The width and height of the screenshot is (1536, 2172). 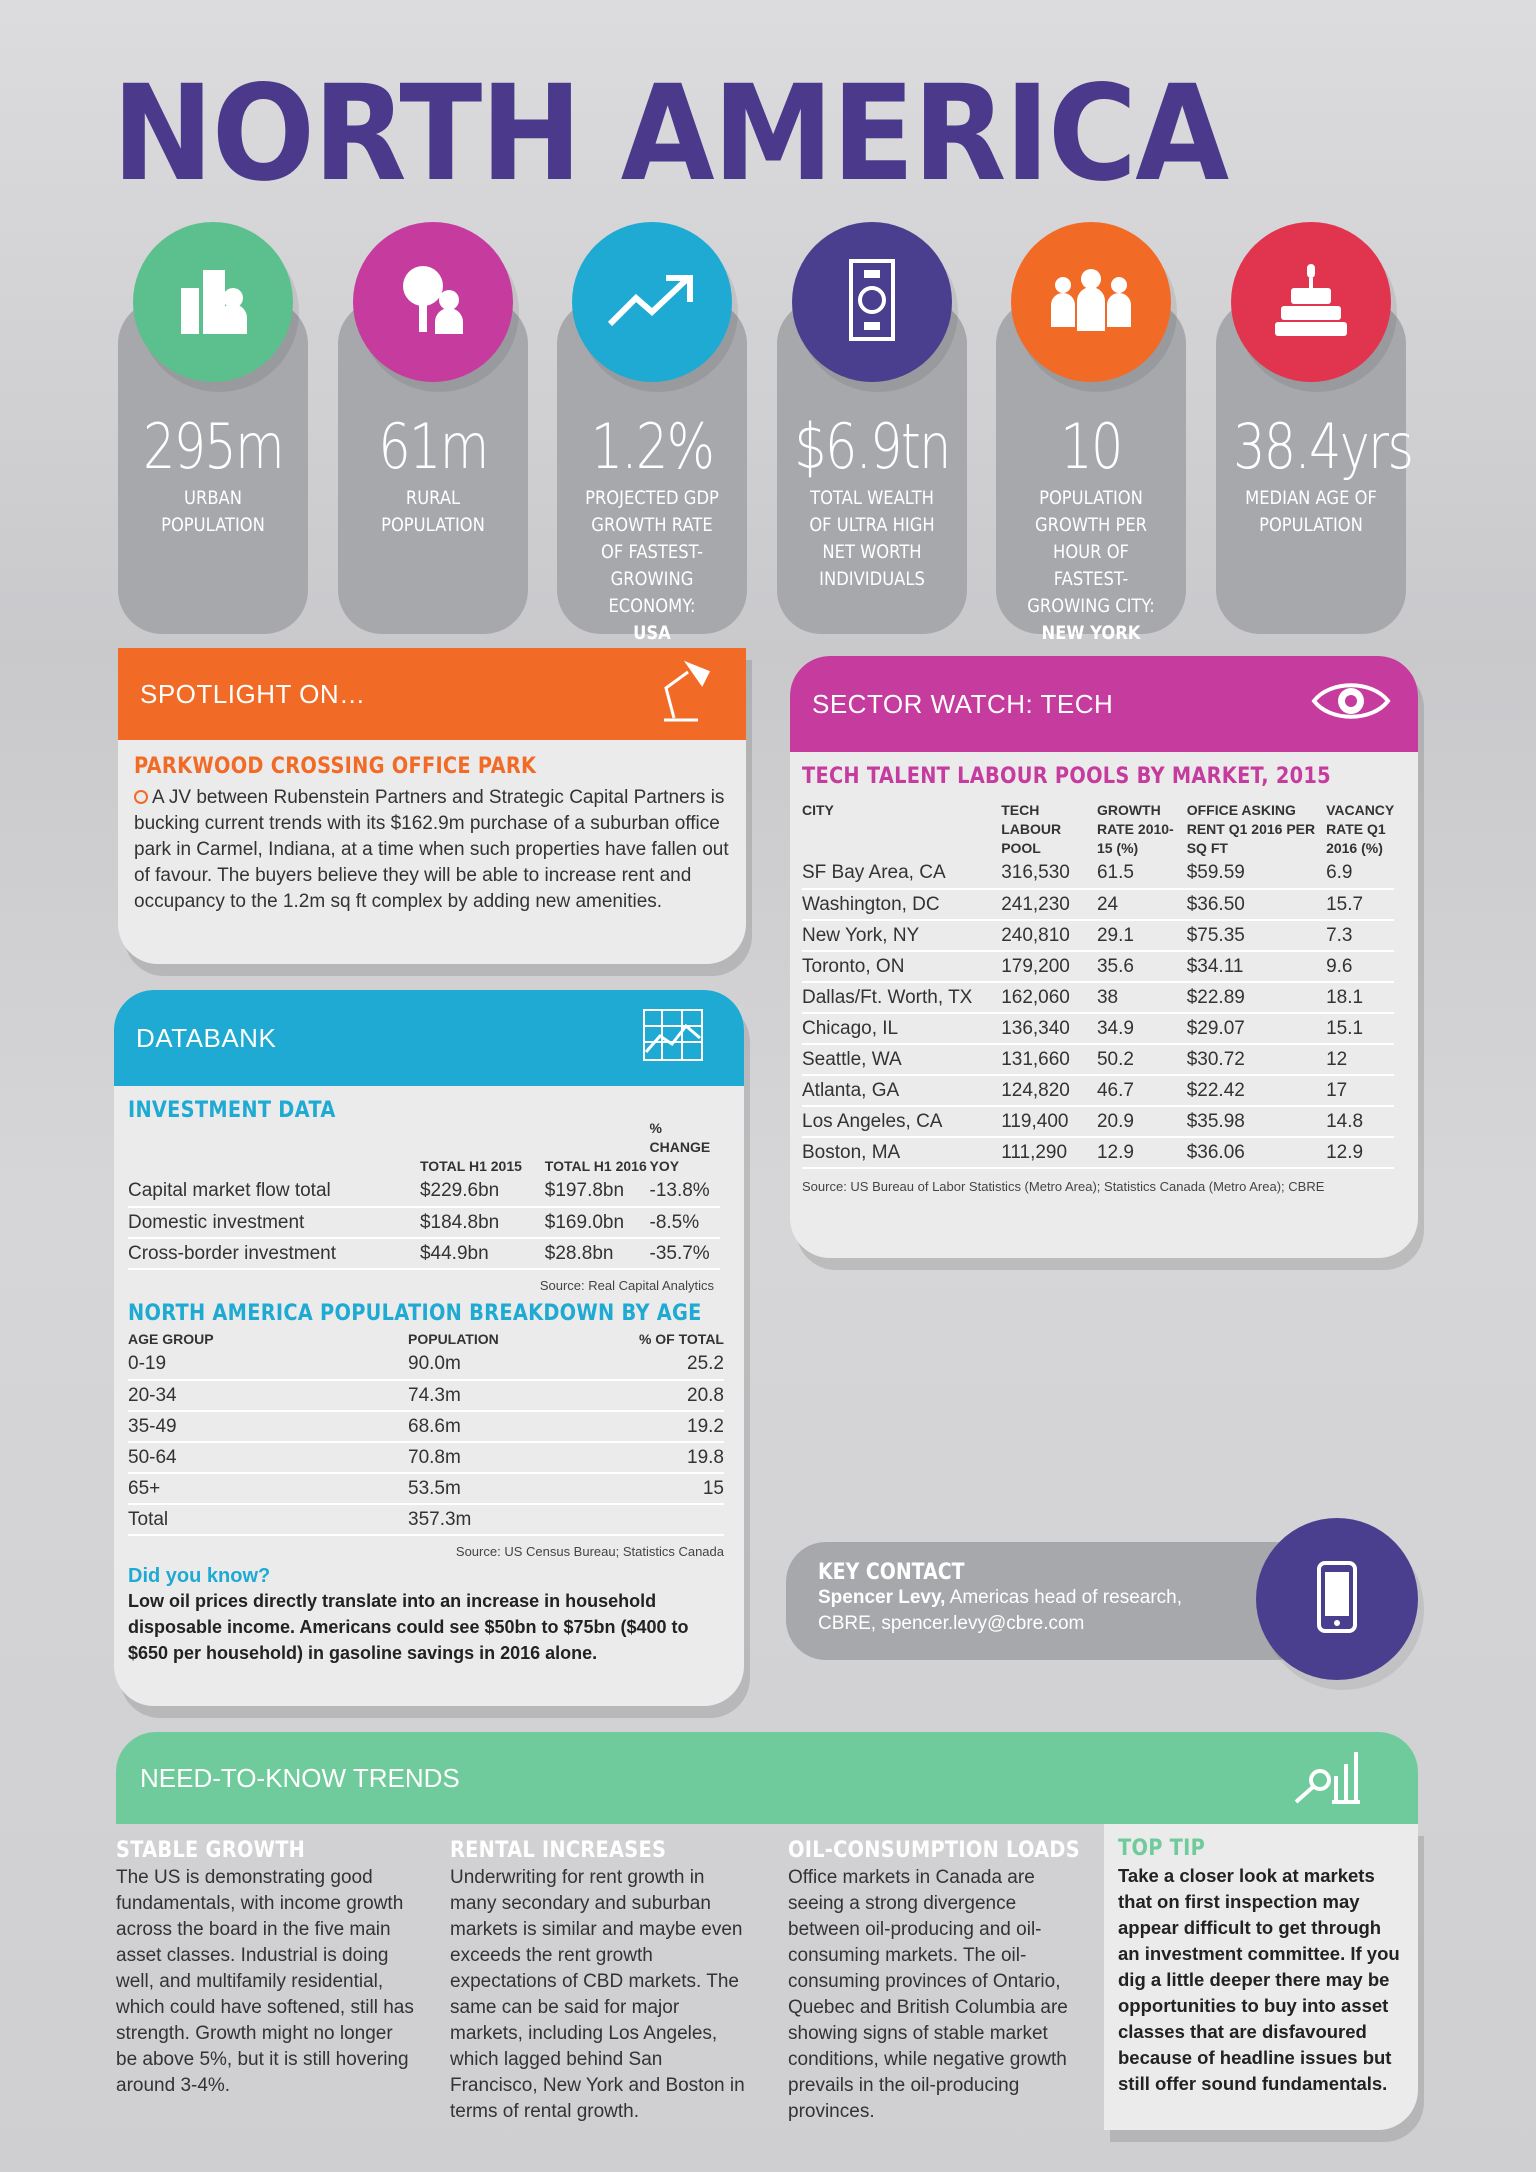 I want to click on table-cell: $34.11, so click(x=1256, y=967).